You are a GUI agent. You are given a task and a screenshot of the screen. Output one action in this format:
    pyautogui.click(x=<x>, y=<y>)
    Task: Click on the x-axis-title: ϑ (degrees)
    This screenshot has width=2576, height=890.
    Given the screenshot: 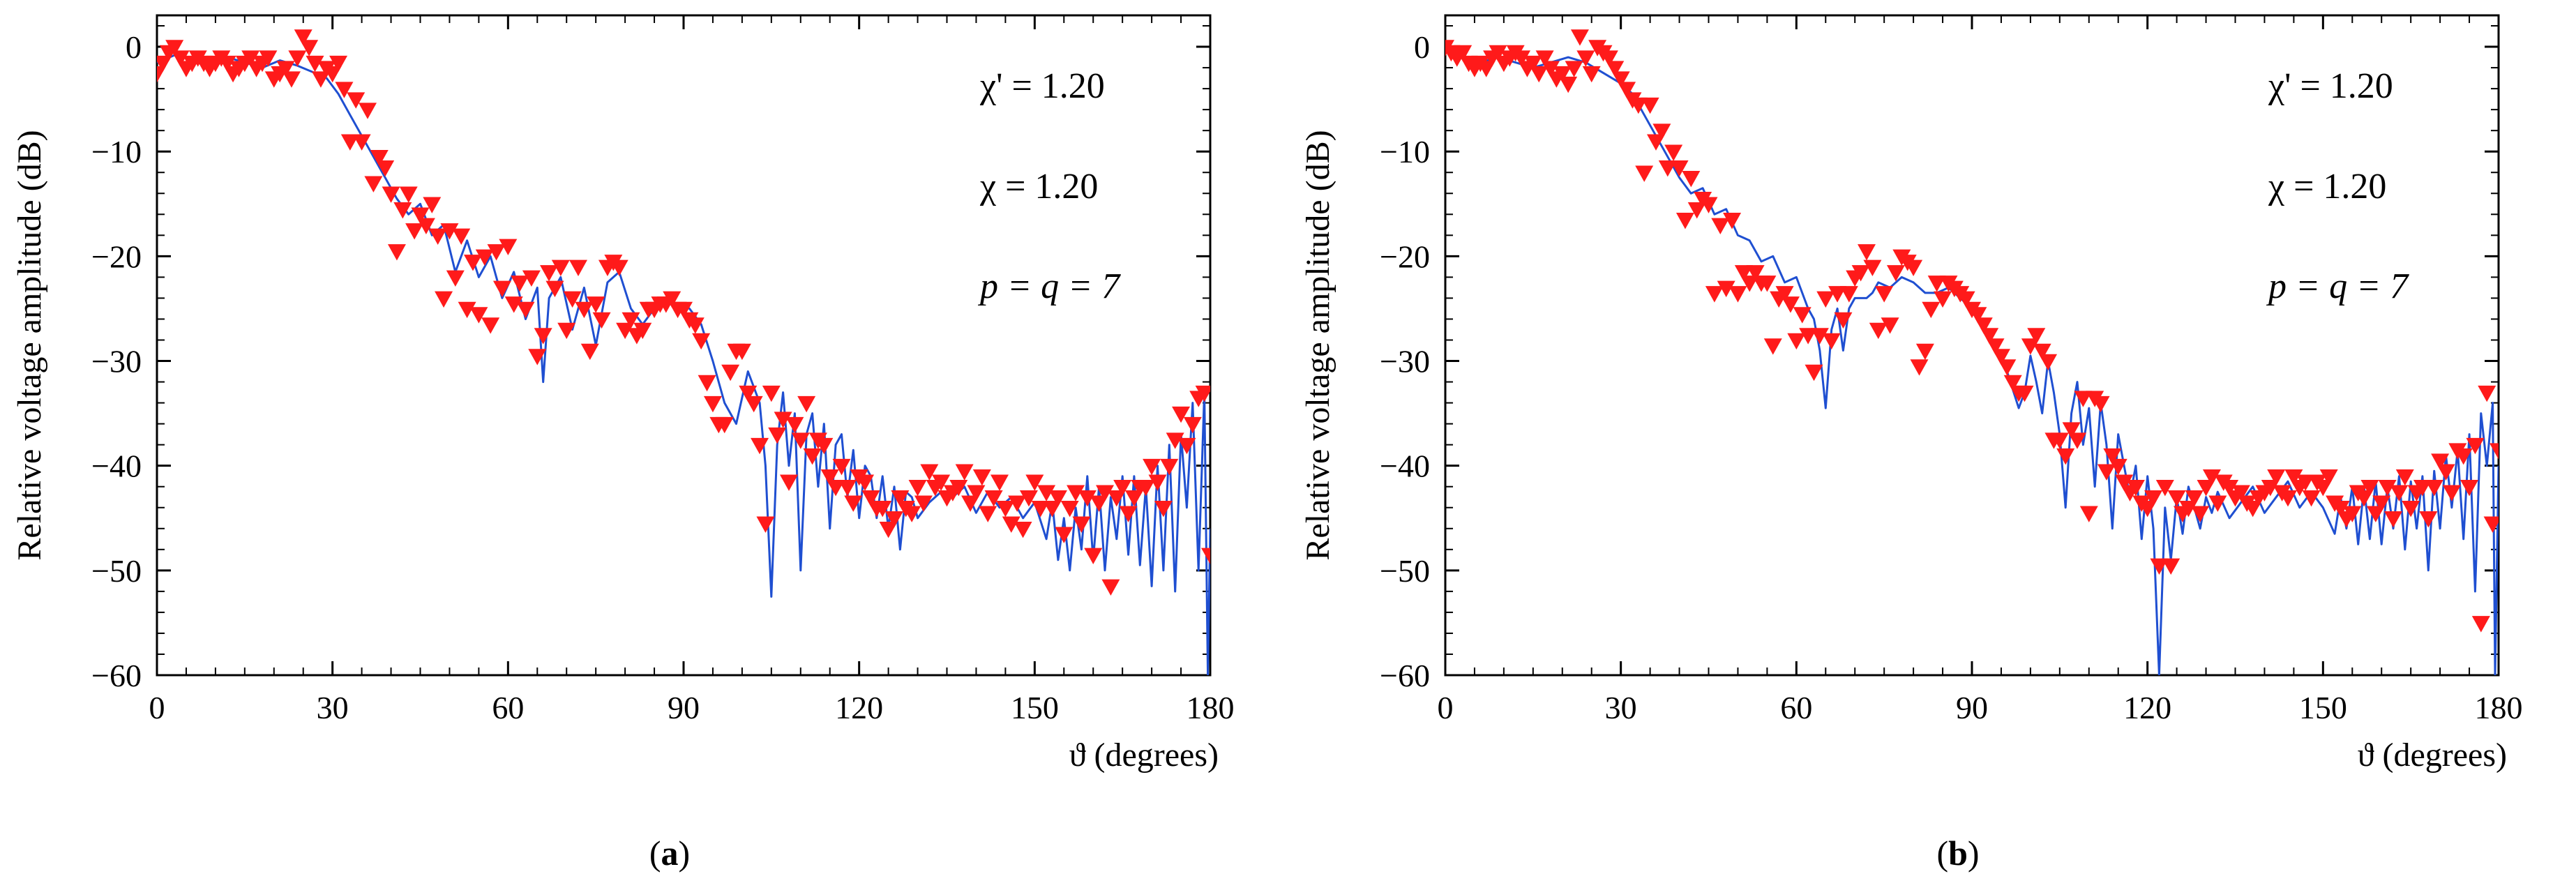 What is the action you would take?
    pyautogui.click(x=1144, y=756)
    